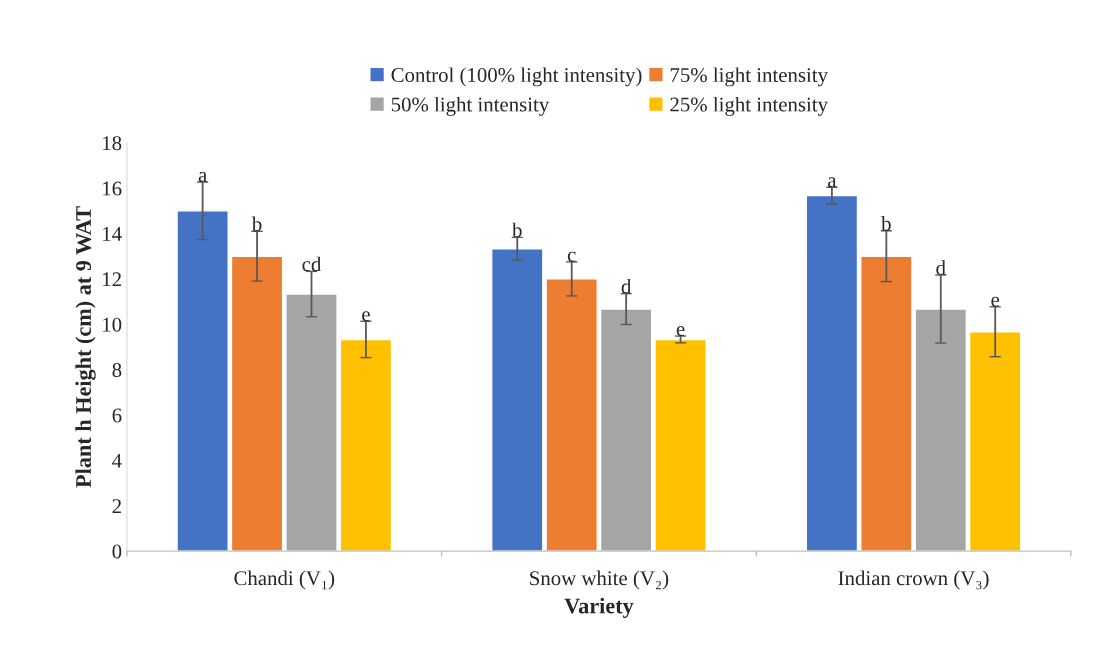 This screenshot has width=1104, height=664. I want to click on y-tick-label: 10, so click(112, 324).